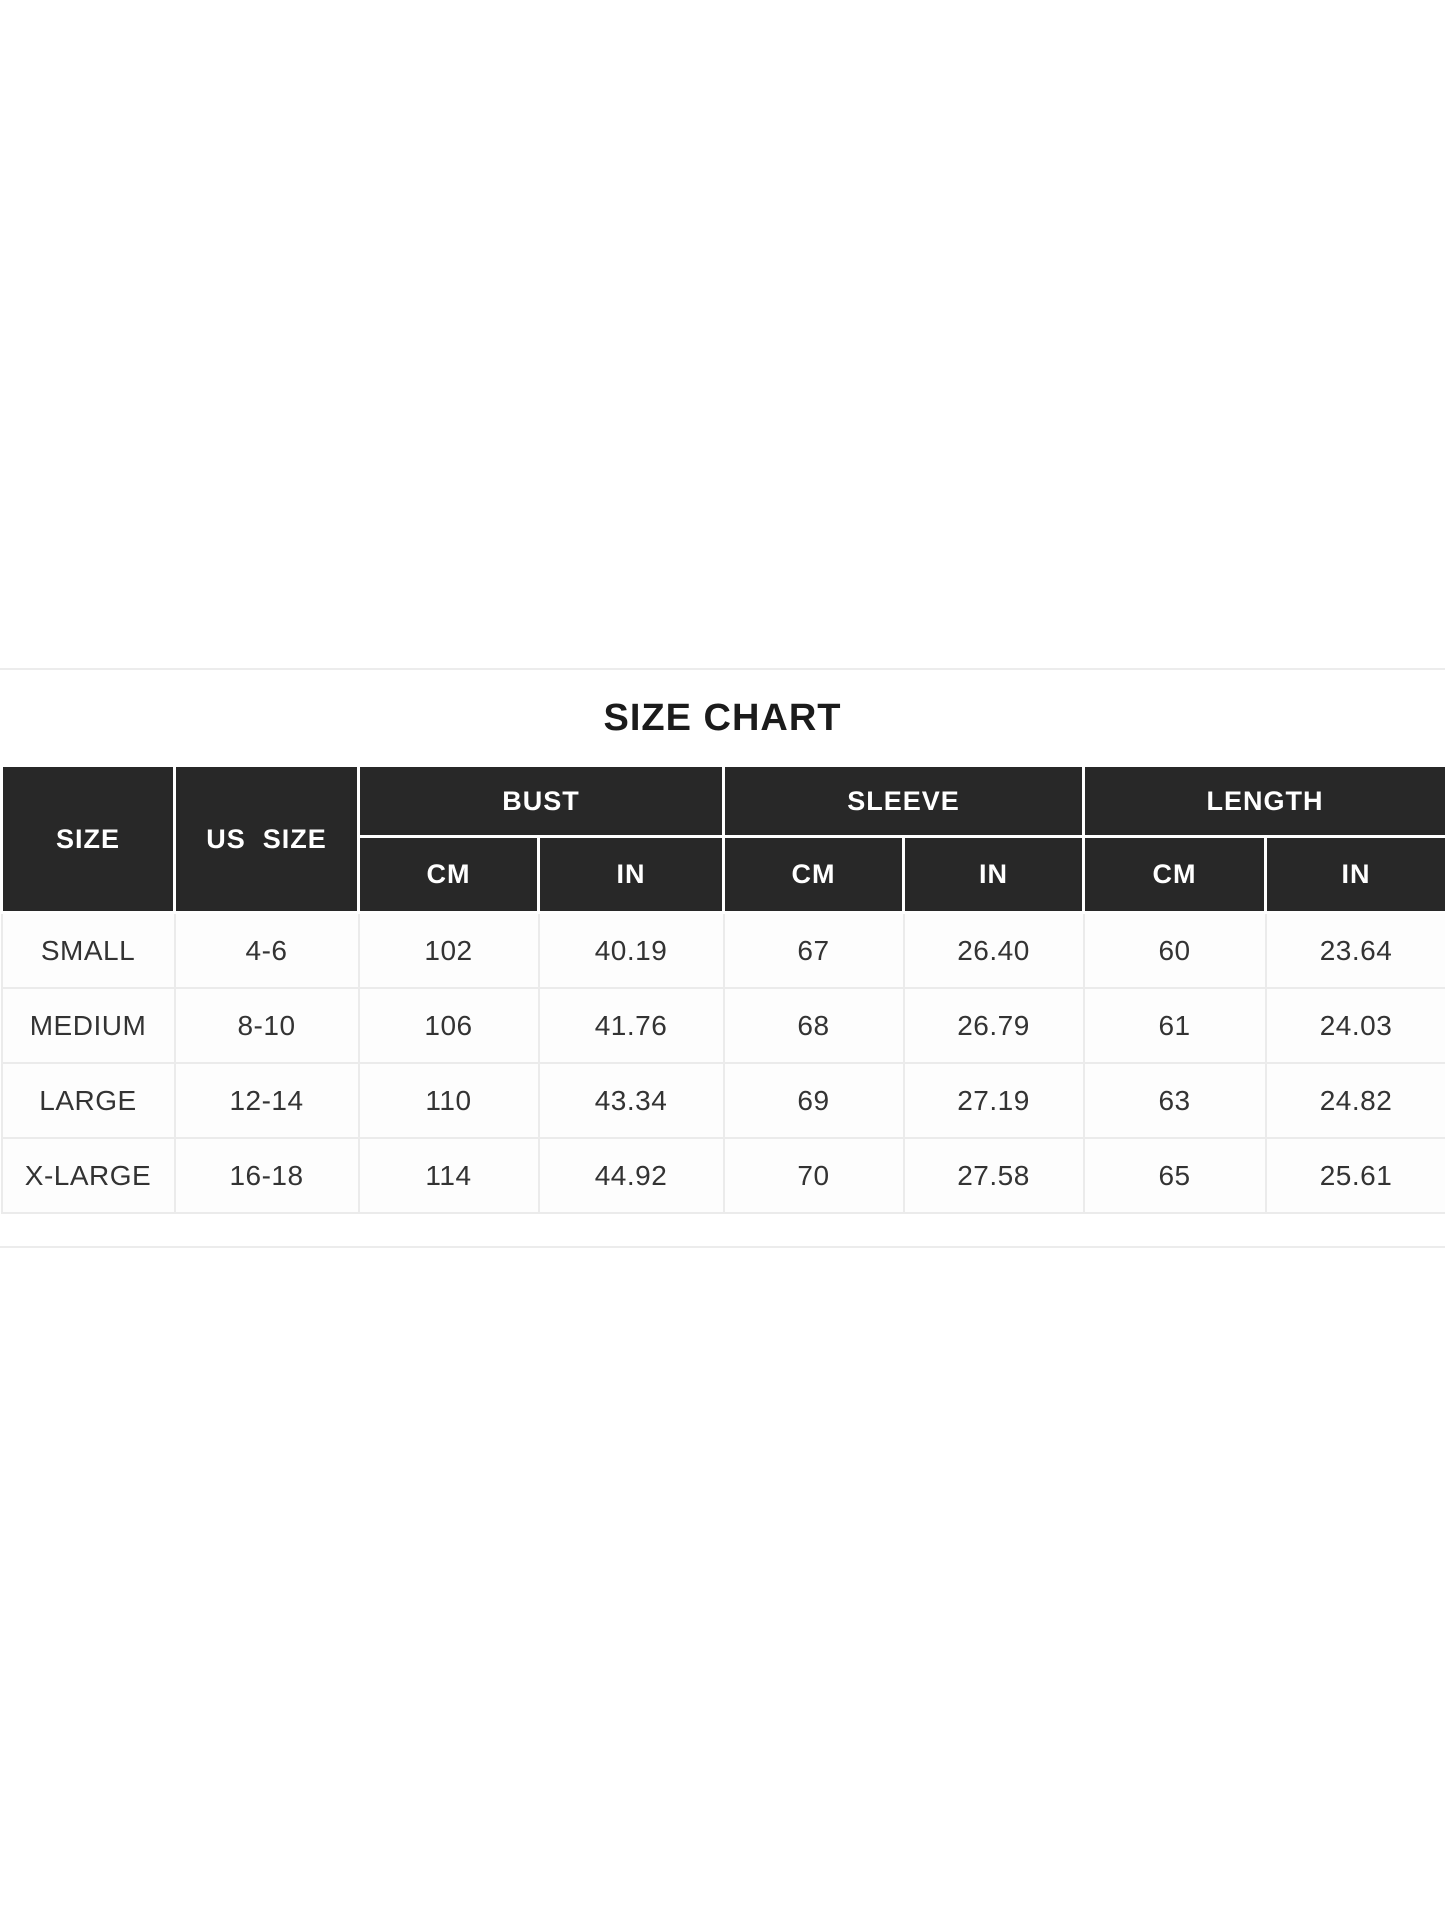  What do you see at coordinates (88, 950) in the screenshot?
I see `cell-size: SMALL` at bounding box center [88, 950].